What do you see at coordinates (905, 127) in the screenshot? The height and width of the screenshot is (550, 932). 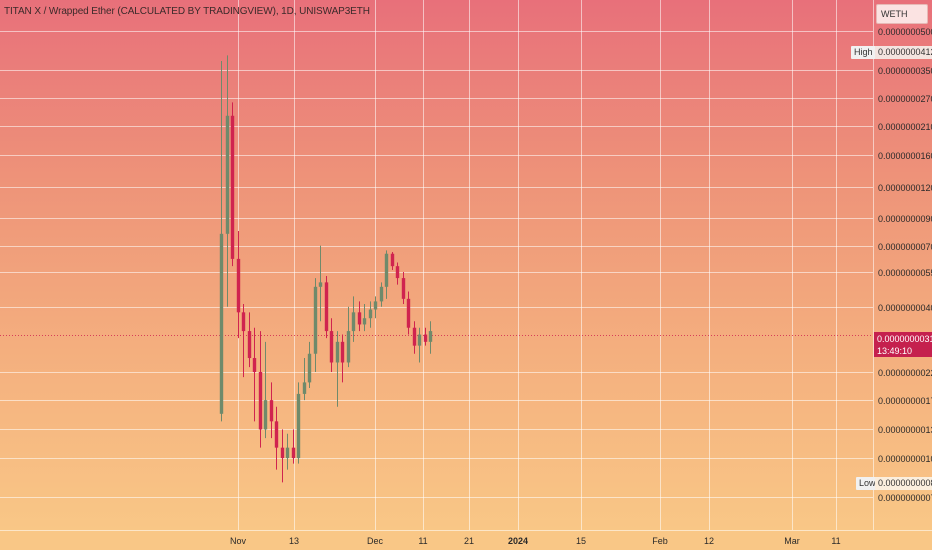 I see `y-tick-label: 0.0000000210` at bounding box center [905, 127].